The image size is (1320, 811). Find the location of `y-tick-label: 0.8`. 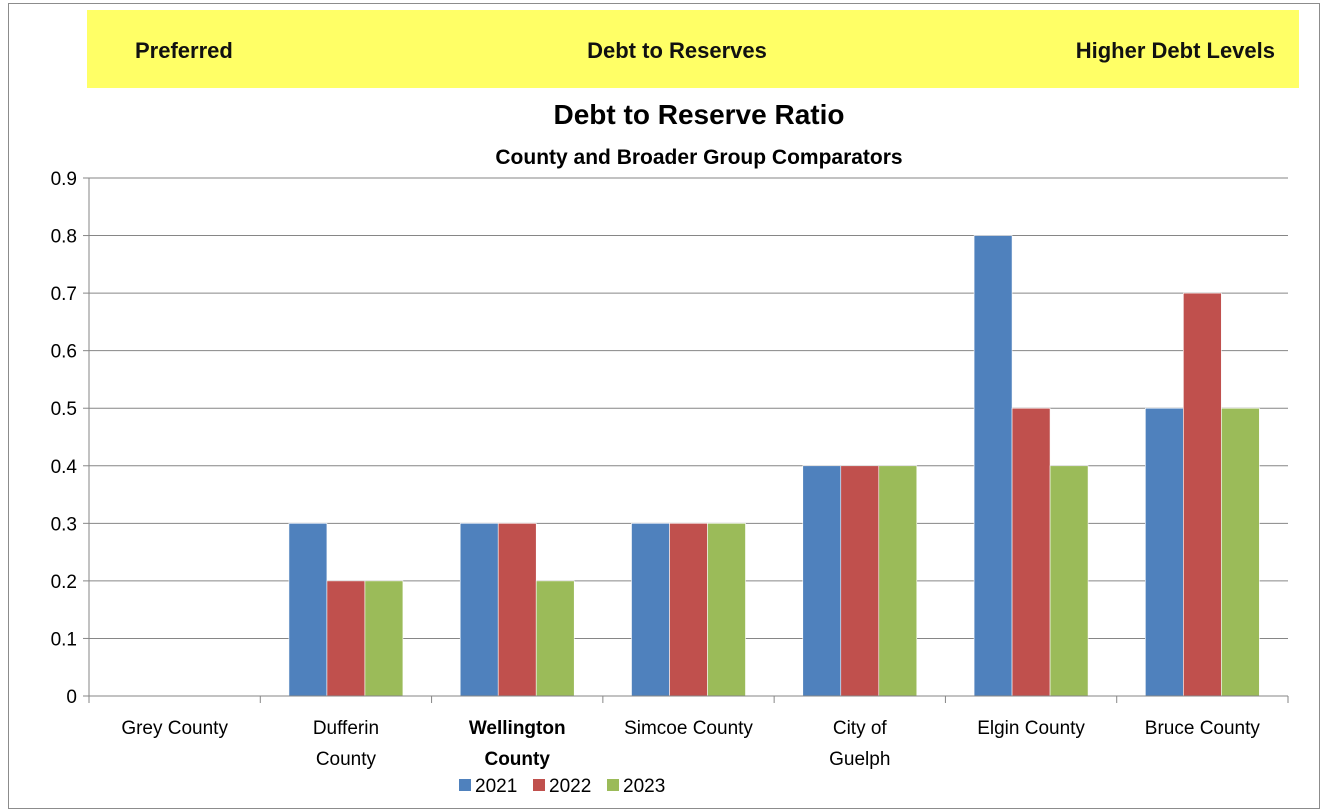

y-tick-label: 0.8 is located at coordinates (64, 237).